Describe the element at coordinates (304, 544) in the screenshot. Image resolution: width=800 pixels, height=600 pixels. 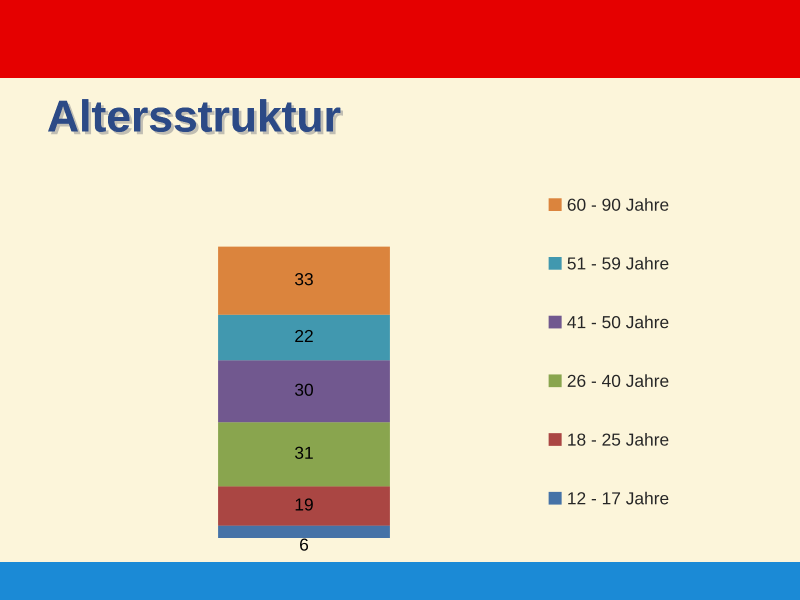
I see `data-label: 6` at that location.